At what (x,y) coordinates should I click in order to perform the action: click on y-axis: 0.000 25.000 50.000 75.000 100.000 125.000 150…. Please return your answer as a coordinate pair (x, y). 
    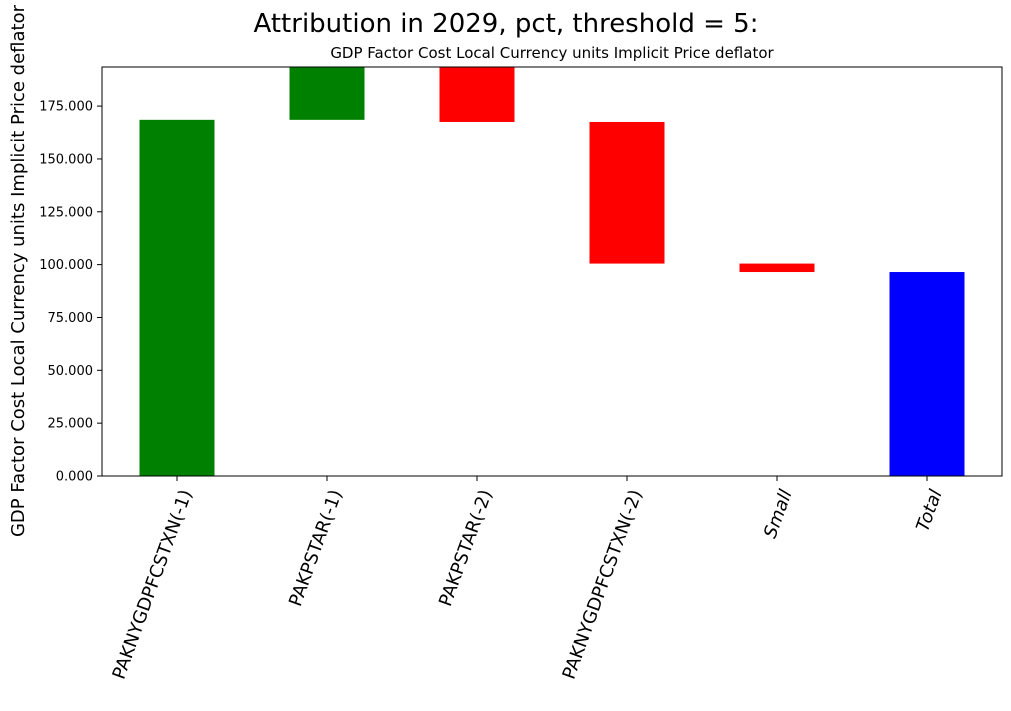
    Looking at the image, I should click on (70, 292).